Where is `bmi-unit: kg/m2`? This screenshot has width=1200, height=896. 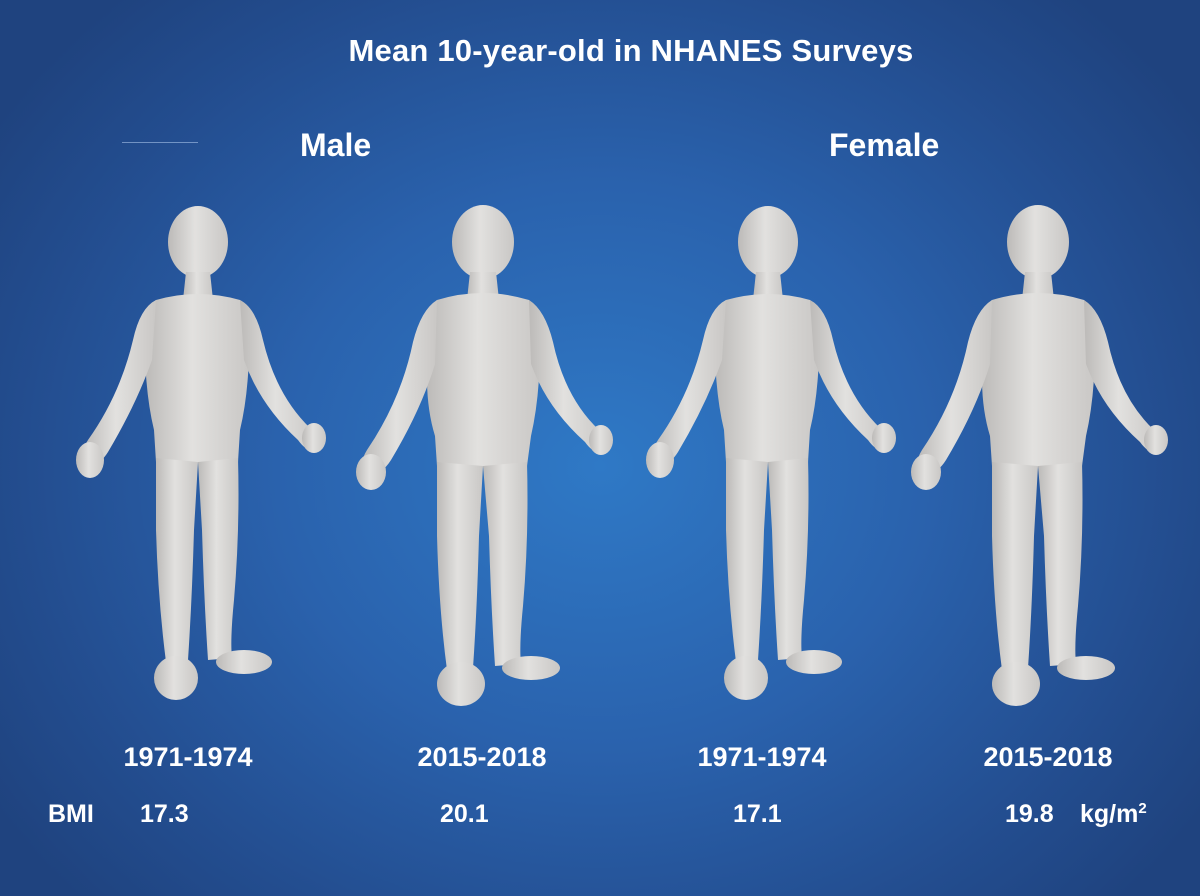
bmi-unit: kg/m2 is located at coordinates (1113, 814).